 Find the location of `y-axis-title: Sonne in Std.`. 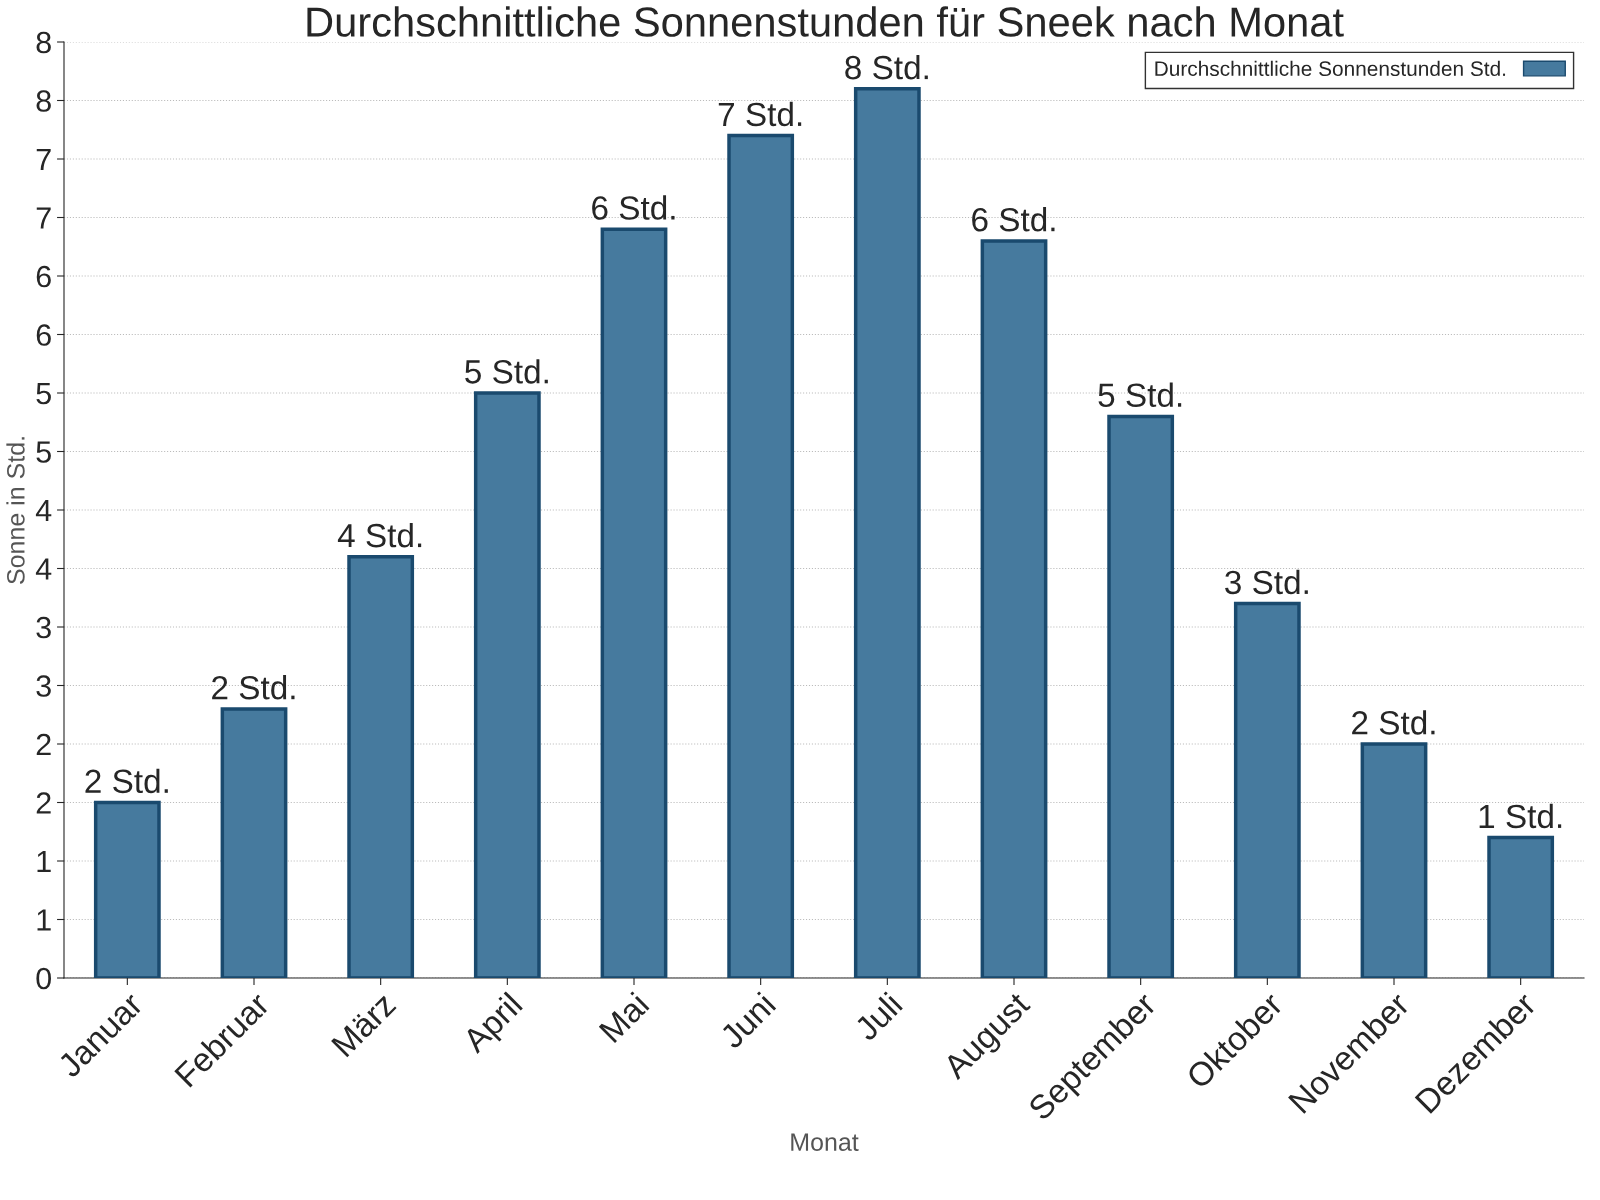

y-axis-title: Sonne in Std. is located at coordinates (15, 510).